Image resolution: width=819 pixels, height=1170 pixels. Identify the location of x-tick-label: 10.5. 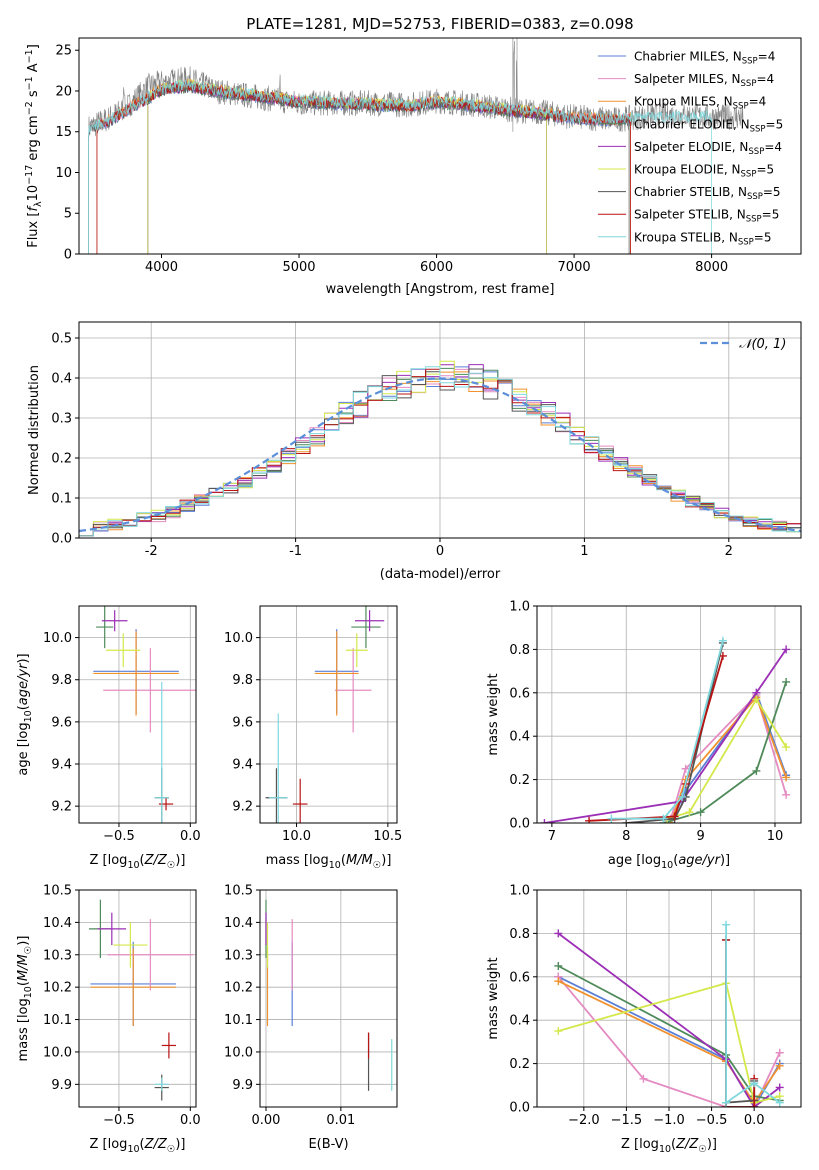
(387, 836).